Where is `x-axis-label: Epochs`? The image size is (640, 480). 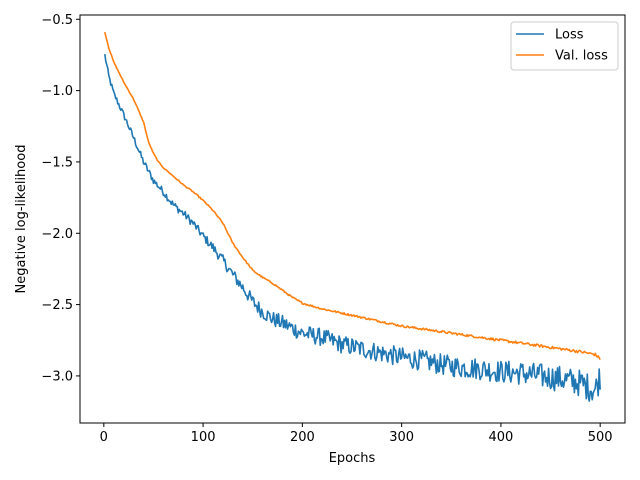
x-axis-label: Epochs is located at coordinates (352, 458).